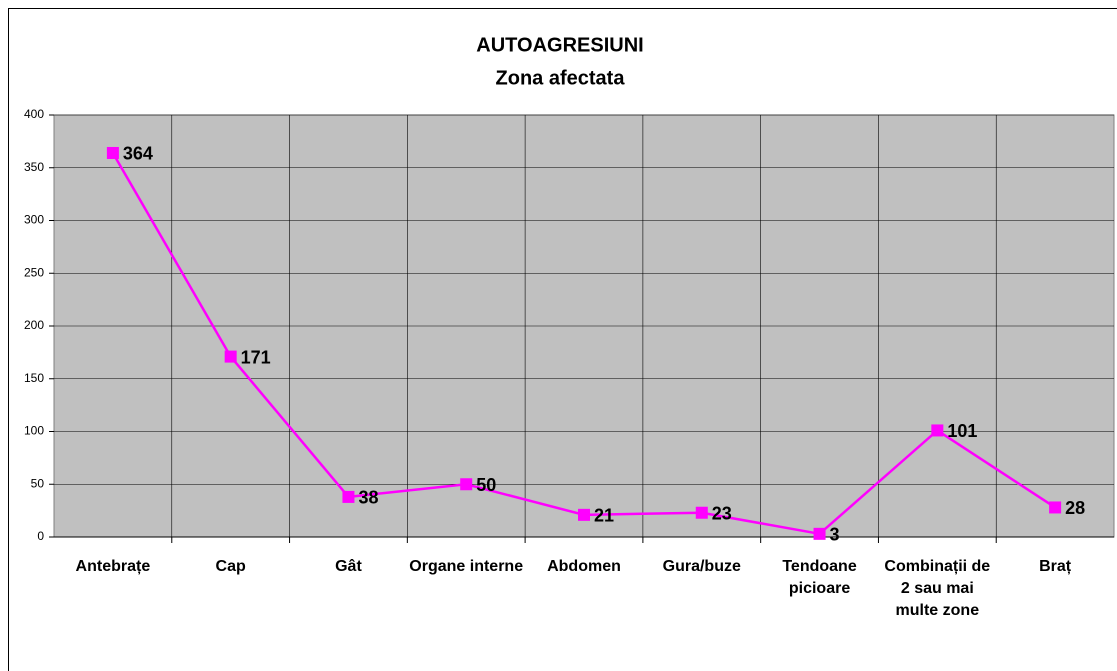  I want to click on x-tick-label: Gura/buze, so click(701, 566).